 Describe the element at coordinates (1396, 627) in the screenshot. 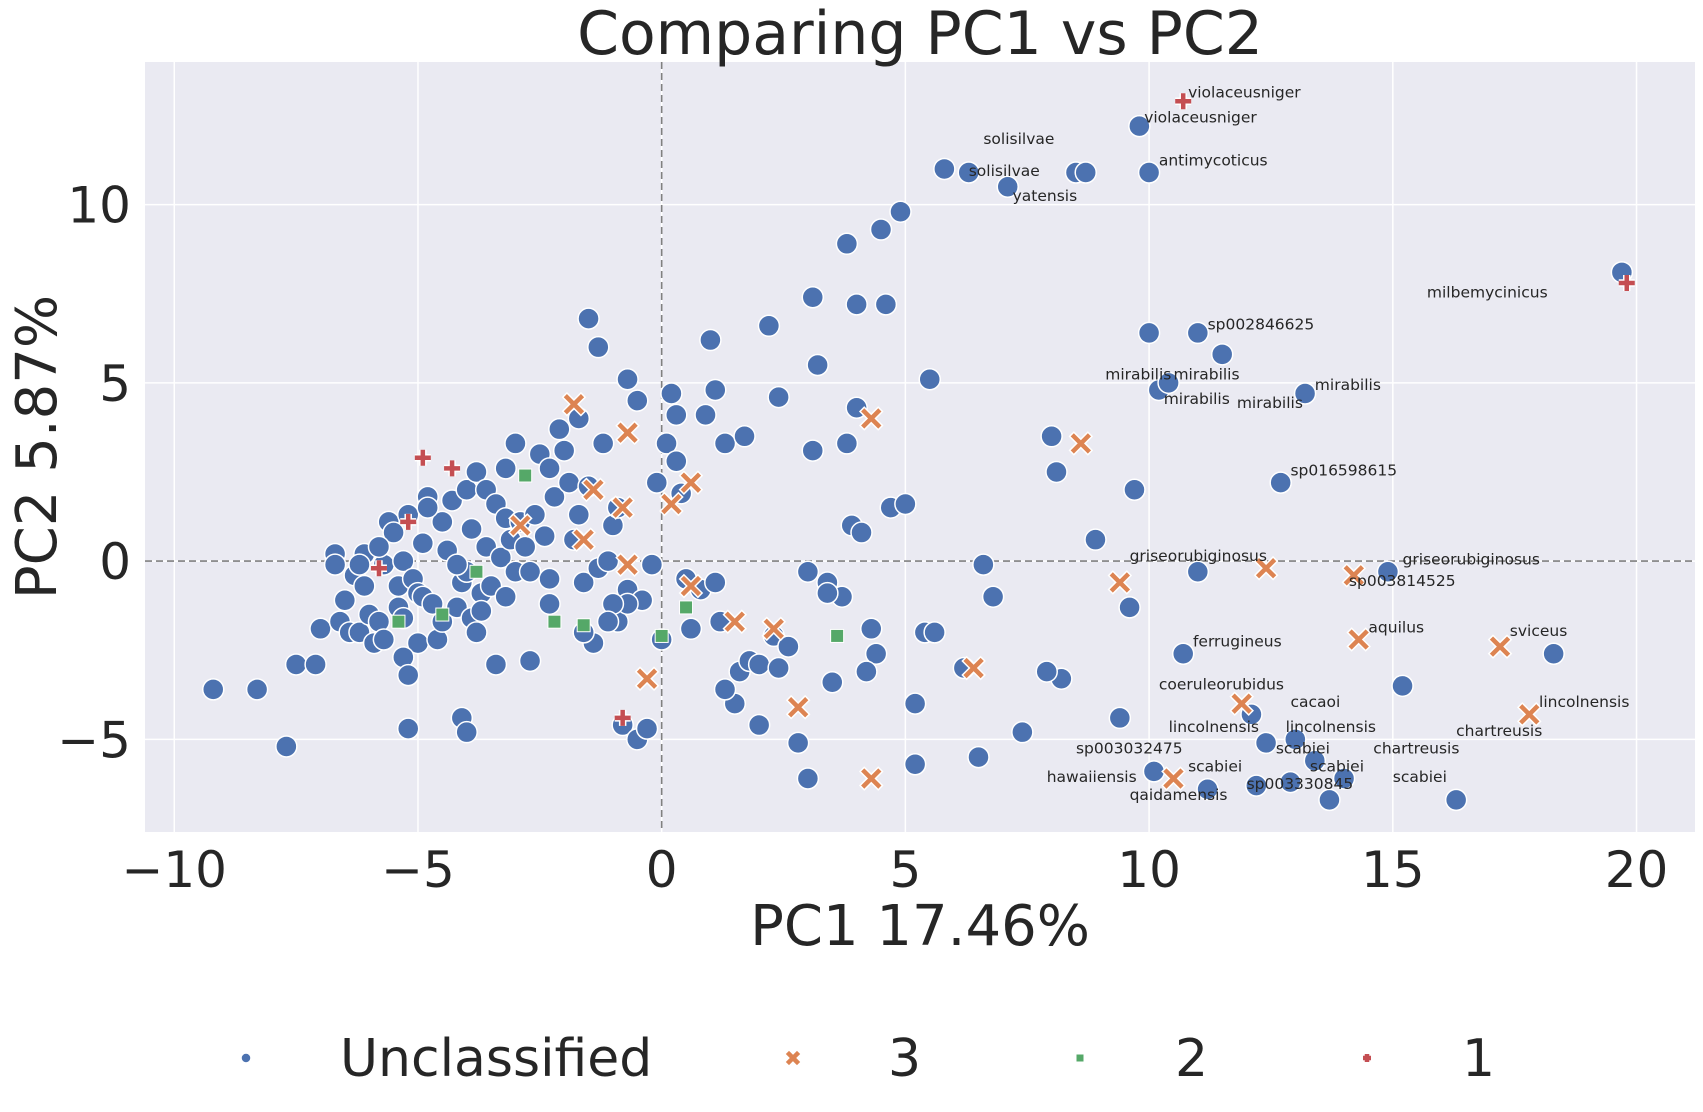

I see `point-annotation: aquilus` at that location.